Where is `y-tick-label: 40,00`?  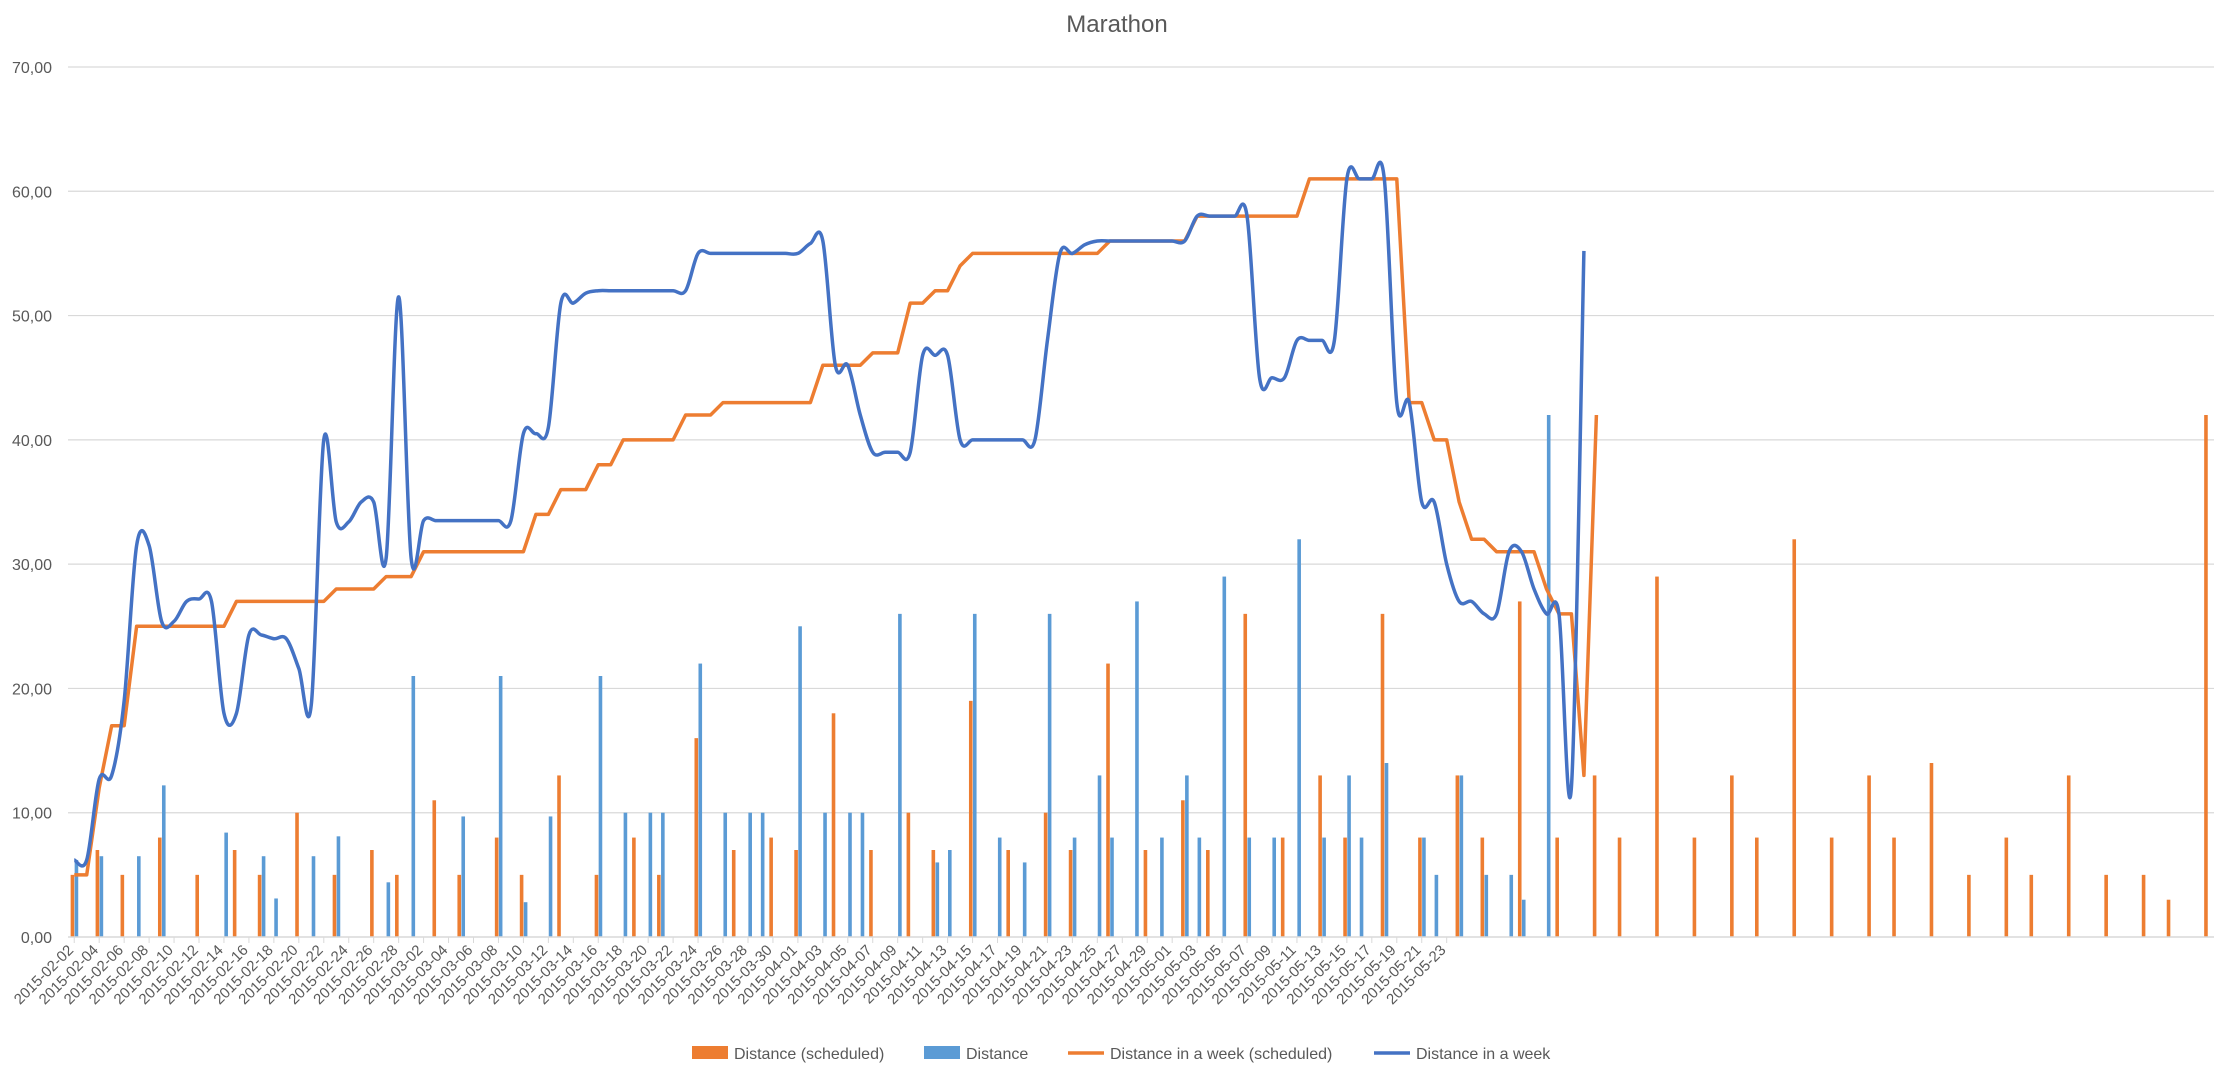
y-tick-label: 40,00 is located at coordinates (32, 441).